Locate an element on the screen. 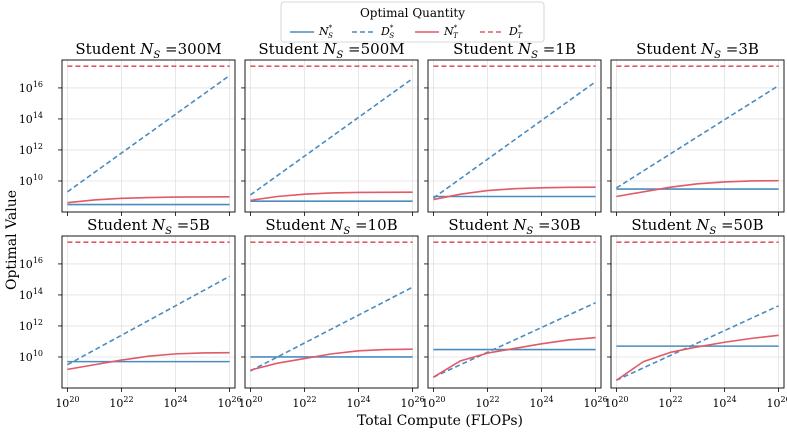 The width and height of the screenshot is (787, 433). x-axis-label: Total Compute (FLOPs) is located at coordinates (440, 421).